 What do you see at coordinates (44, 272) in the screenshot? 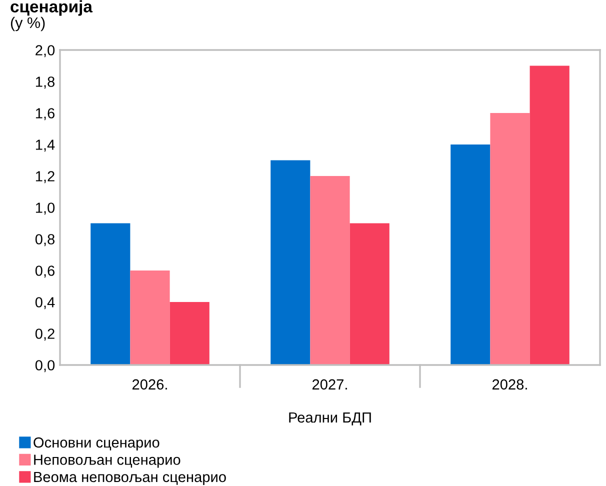
I see `y-tick-label: 0,6` at bounding box center [44, 272].